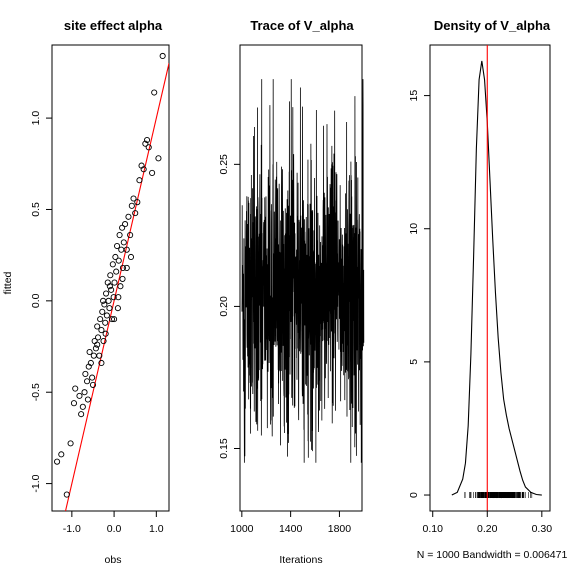 Image resolution: width=576 pixels, height=576 pixels. Describe the element at coordinates (156, 529) in the screenshot. I see `x-tick-label: 1.0` at that location.